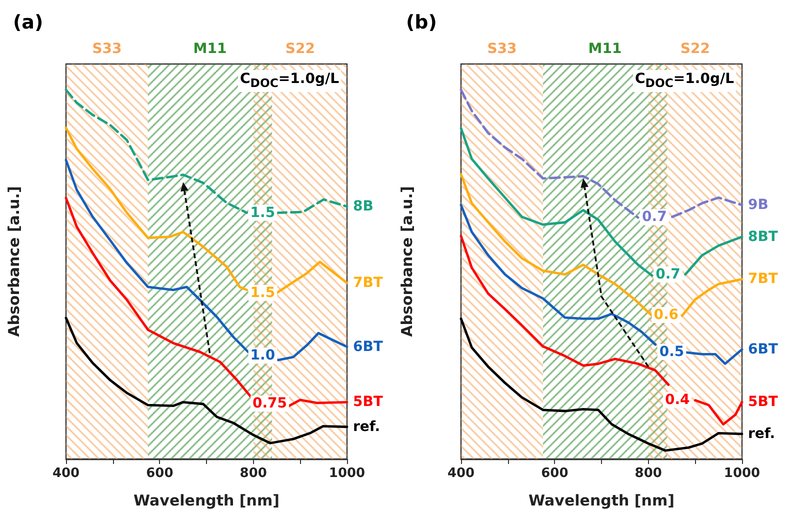  I want to click on annotation: 0.6, so click(666, 315).